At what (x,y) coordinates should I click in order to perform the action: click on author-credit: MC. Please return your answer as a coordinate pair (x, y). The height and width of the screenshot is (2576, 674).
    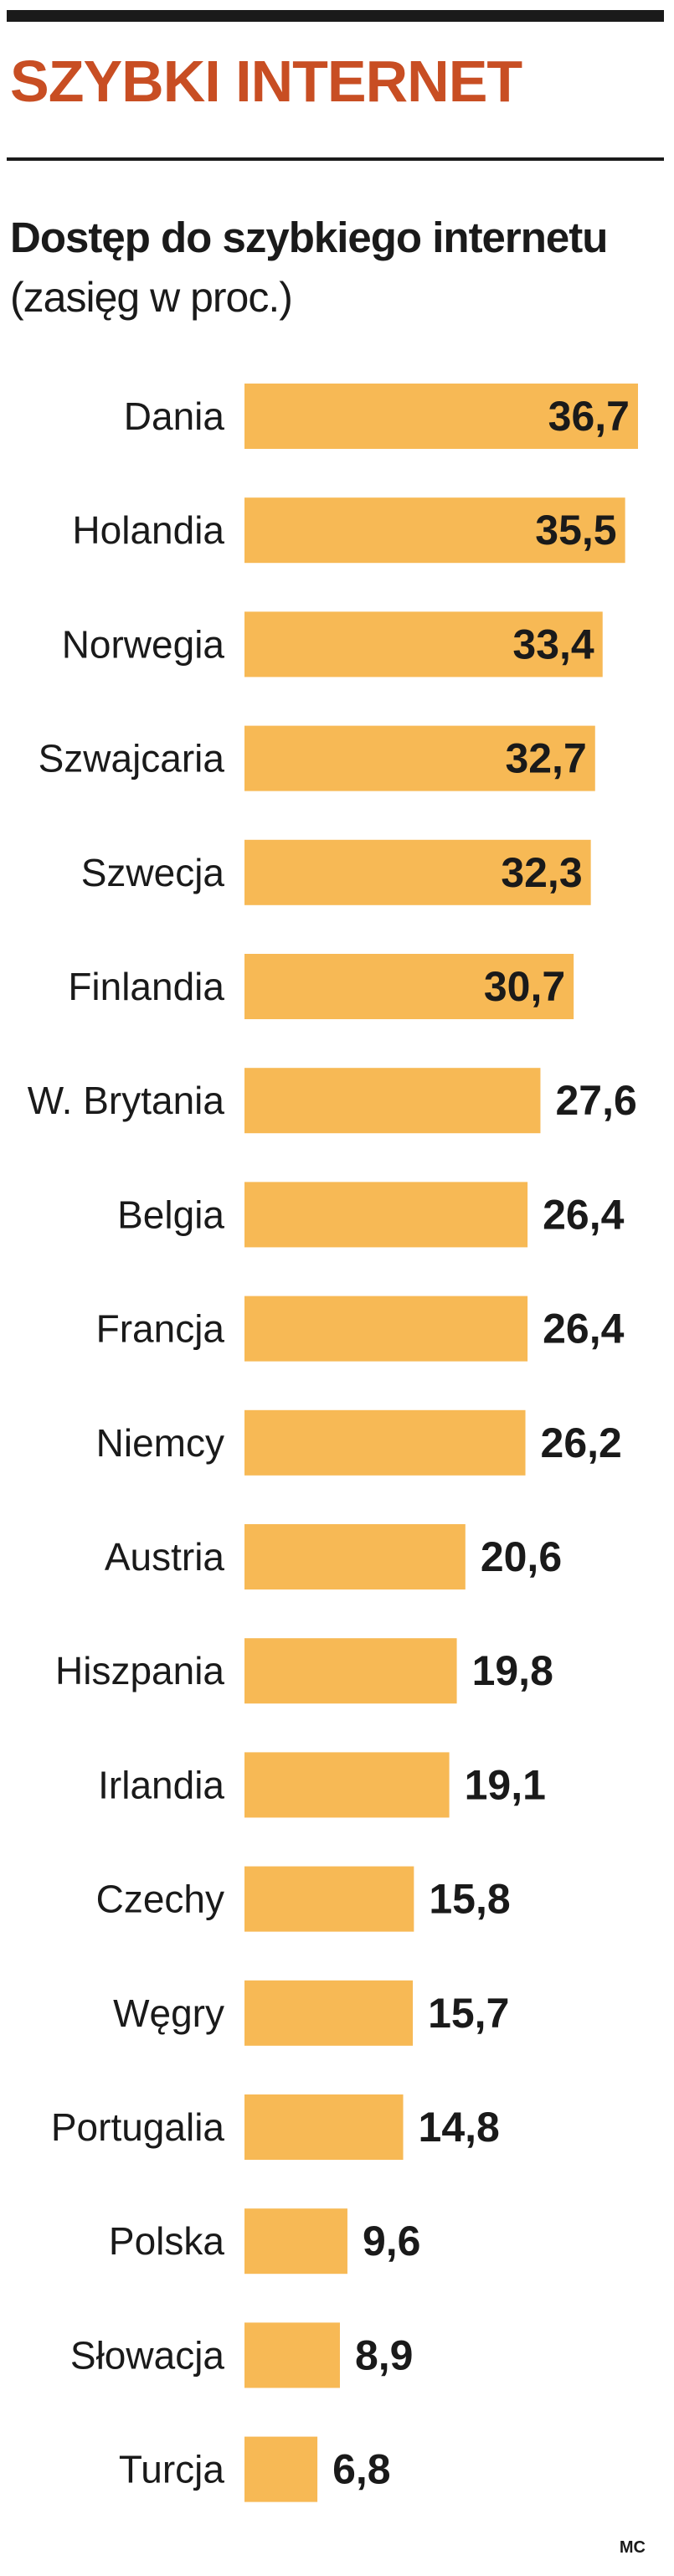
    Looking at the image, I should click on (632, 2547).